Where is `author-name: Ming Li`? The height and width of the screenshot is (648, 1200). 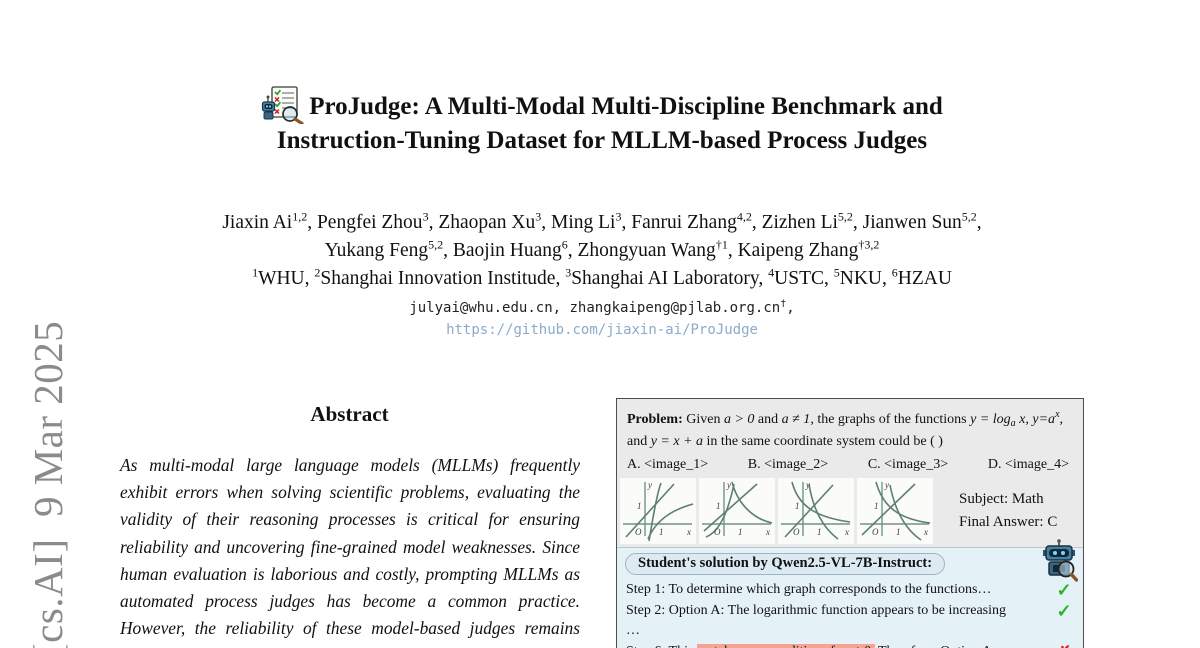 author-name: Ming Li is located at coordinates (583, 222).